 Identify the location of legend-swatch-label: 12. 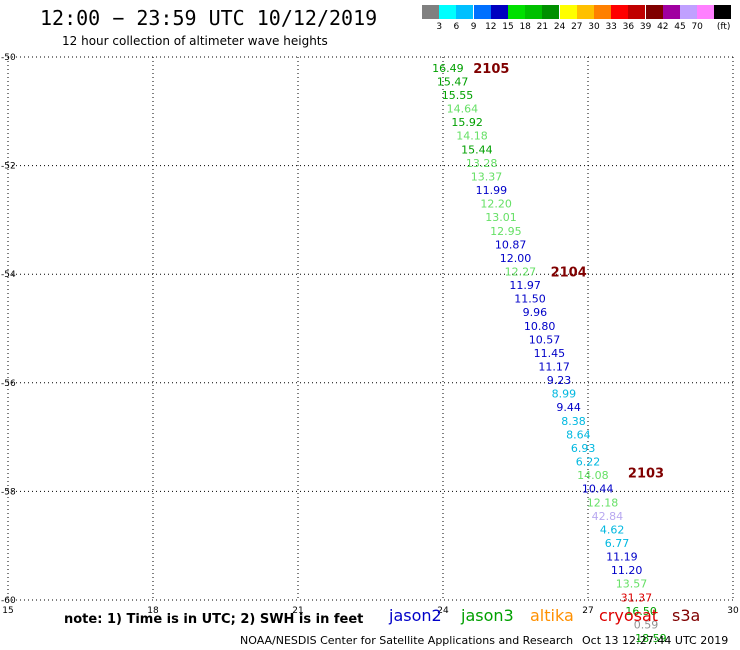
(491, 27).